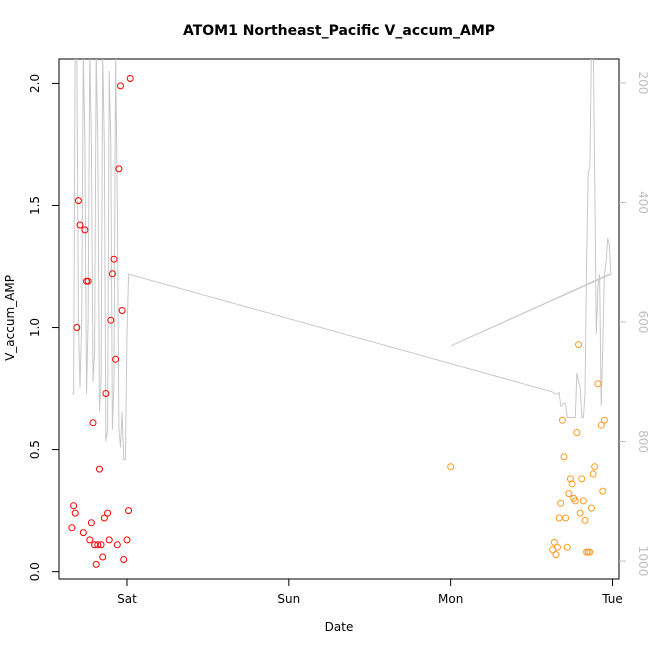 This screenshot has width=650, height=650. Describe the element at coordinates (643, 202) in the screenshot. I see `y2-tick-label: 400` at that location.